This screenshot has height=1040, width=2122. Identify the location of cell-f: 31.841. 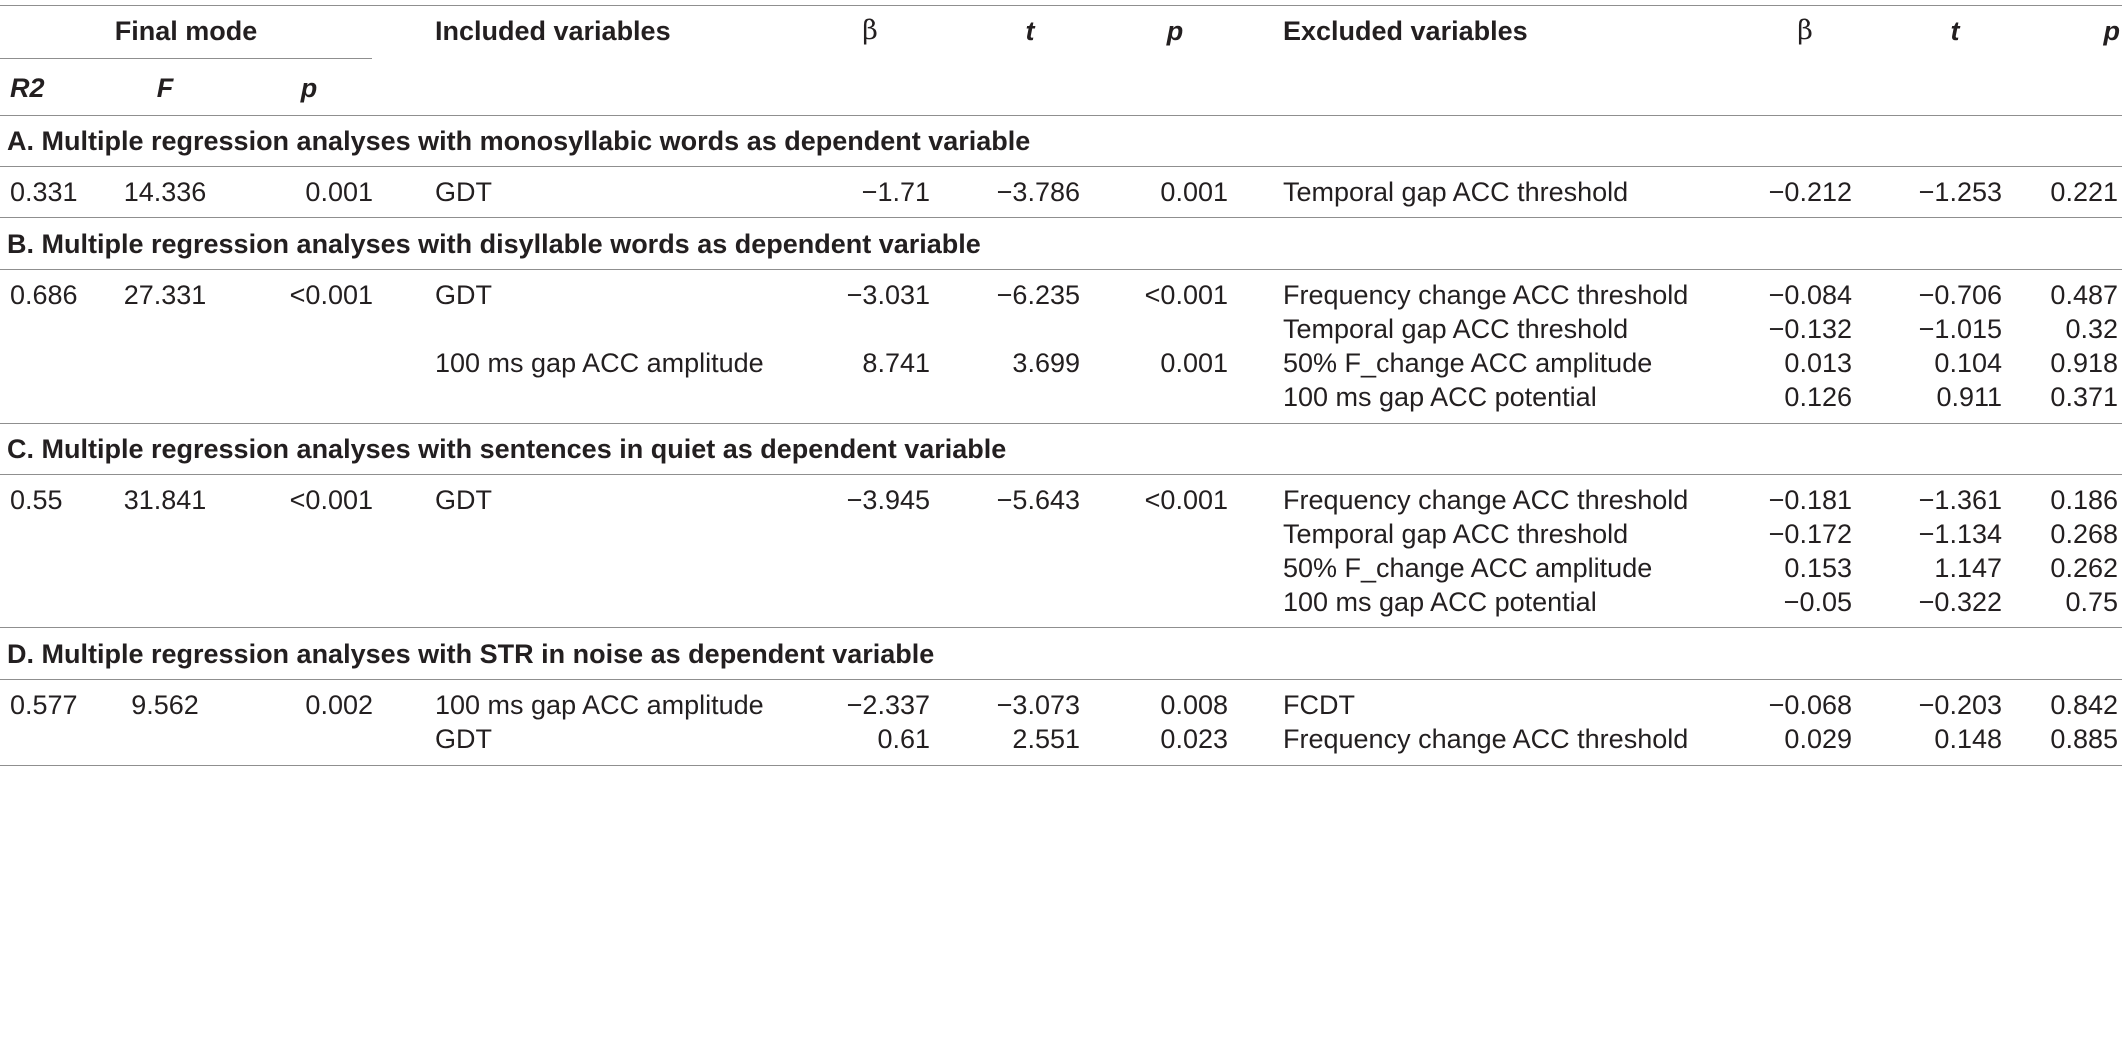
(165, 500).